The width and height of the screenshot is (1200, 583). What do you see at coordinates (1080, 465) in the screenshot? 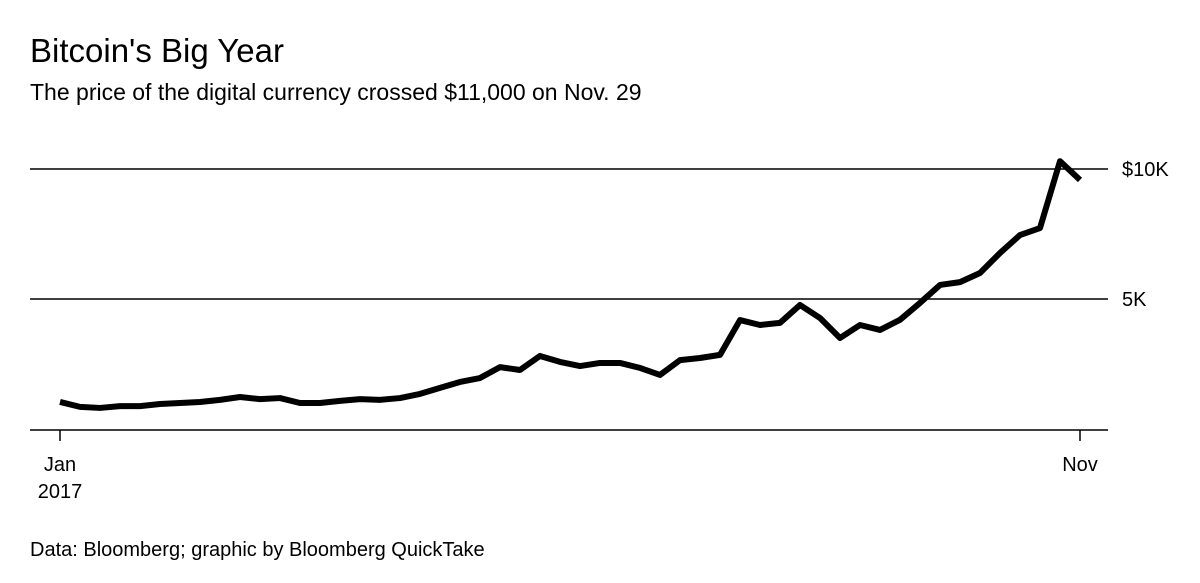
I see `x-tick-label: Nov` at bounding box center [1080, 465].